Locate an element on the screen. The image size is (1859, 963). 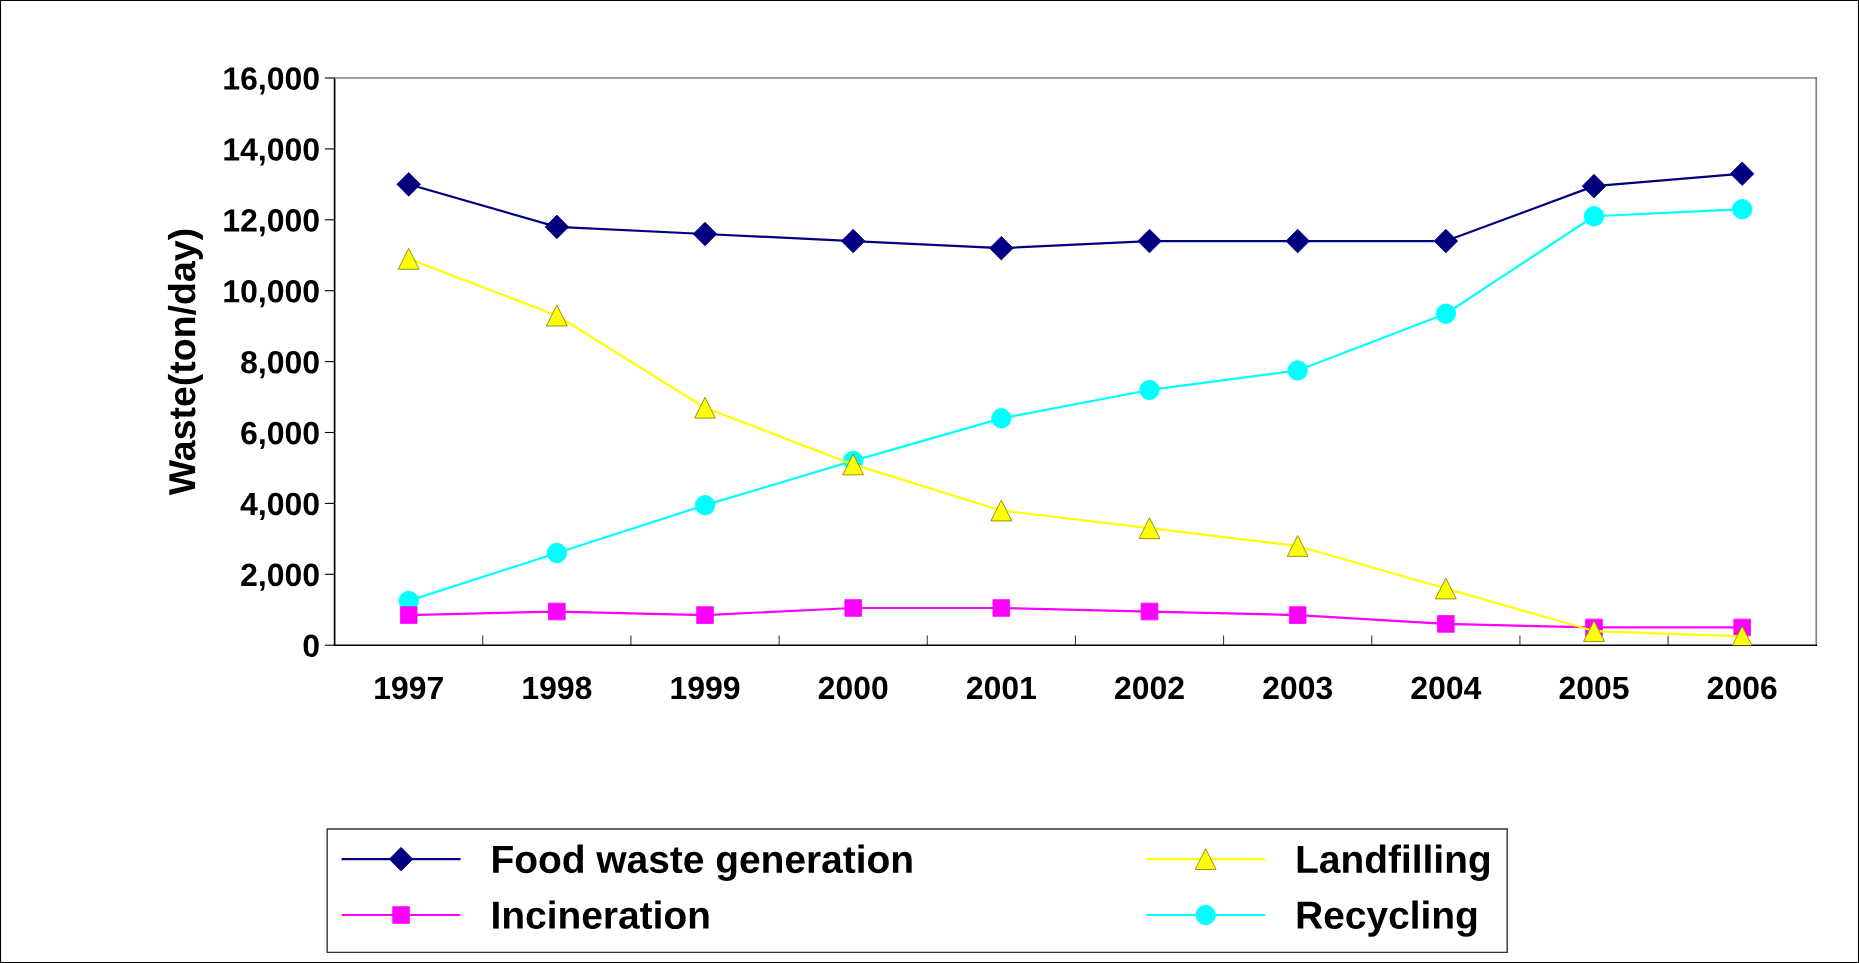
x-tick-label: 2001 is located at coordinates (1001, 688).